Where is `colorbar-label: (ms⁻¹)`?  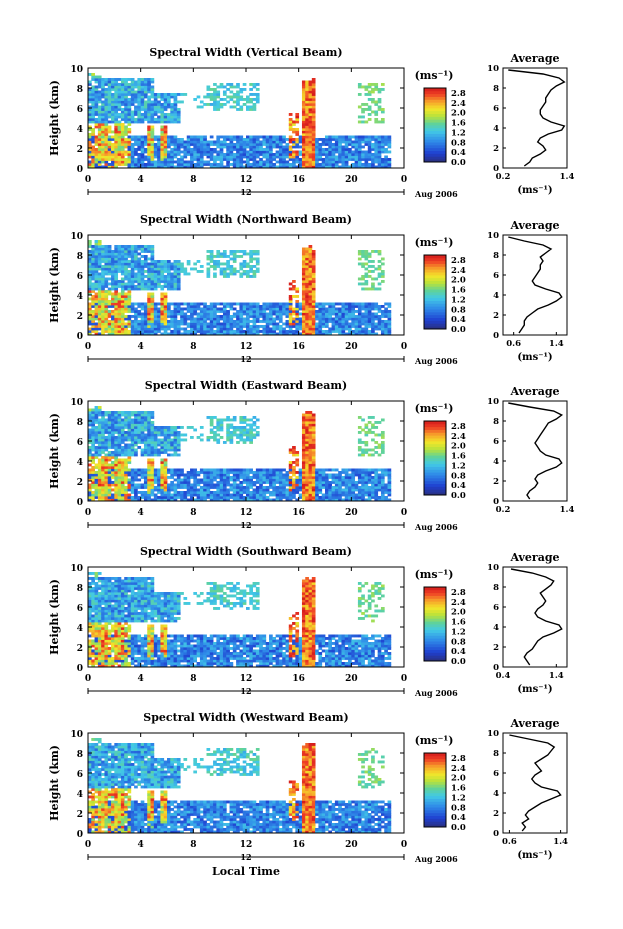 colorbar-label: (ms⁻¹) is located at coordinates (434, 75).